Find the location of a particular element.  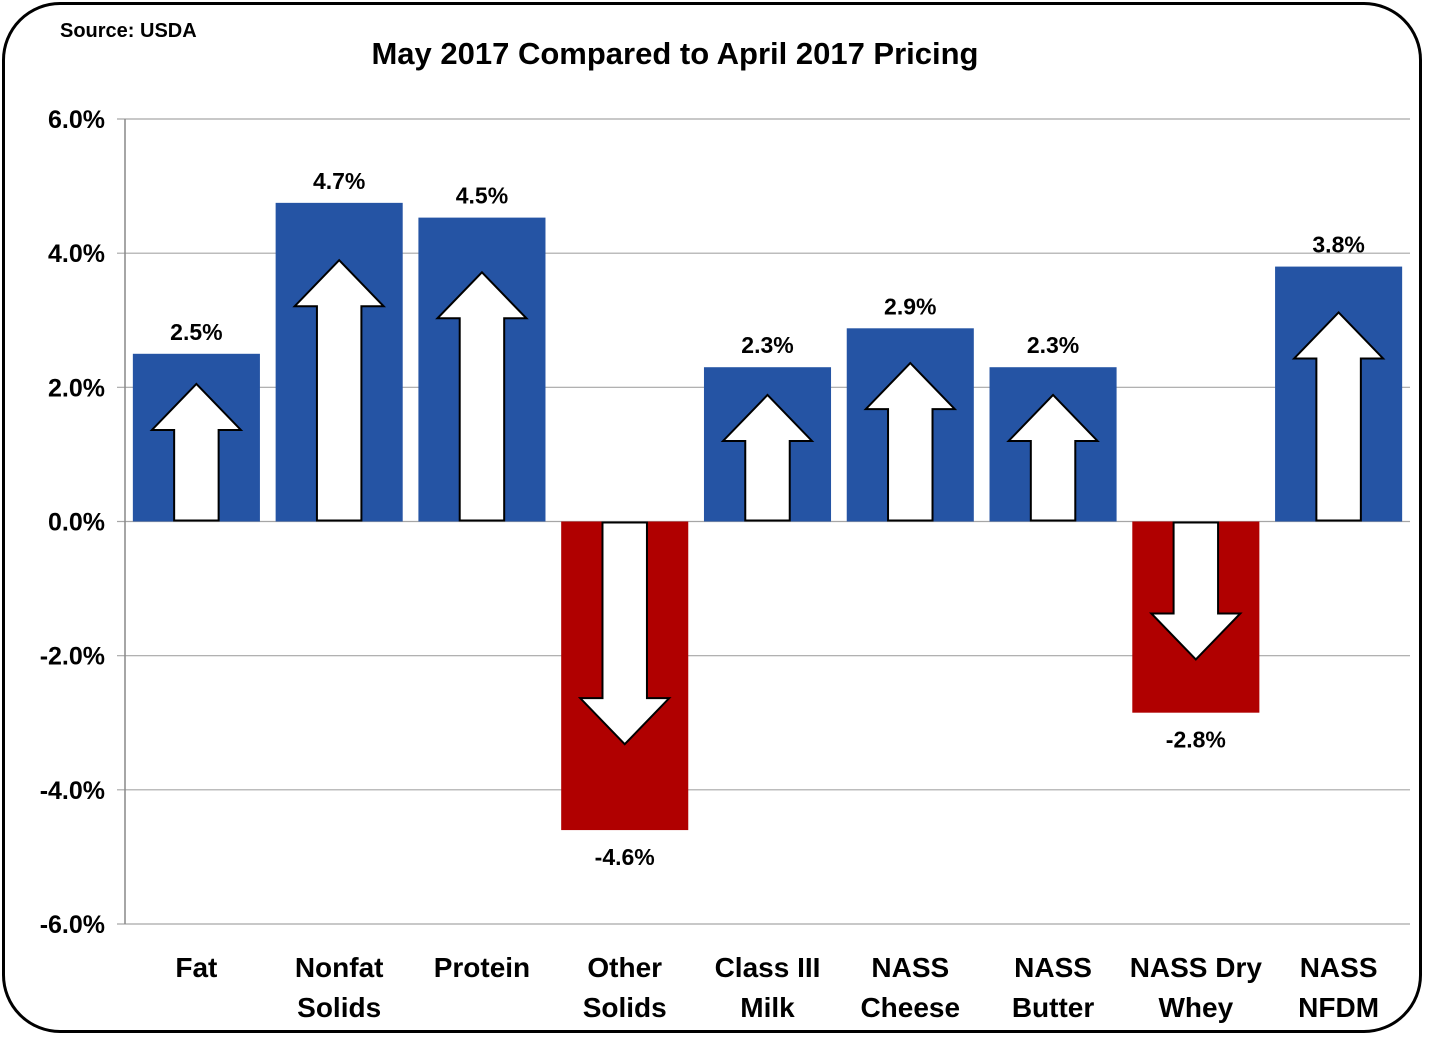

data-label: -2.8% is located at coordinates (1196, 740).